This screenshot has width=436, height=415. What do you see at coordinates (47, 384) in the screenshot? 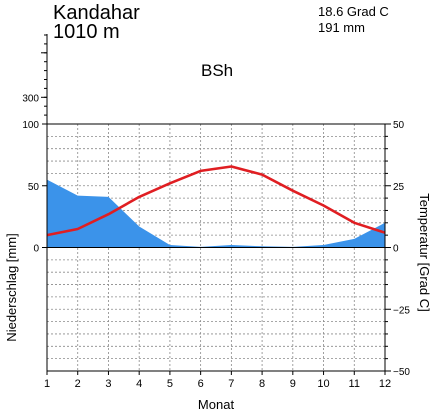
I see `x-tick-label: 1` at bounding box center [47, 384].